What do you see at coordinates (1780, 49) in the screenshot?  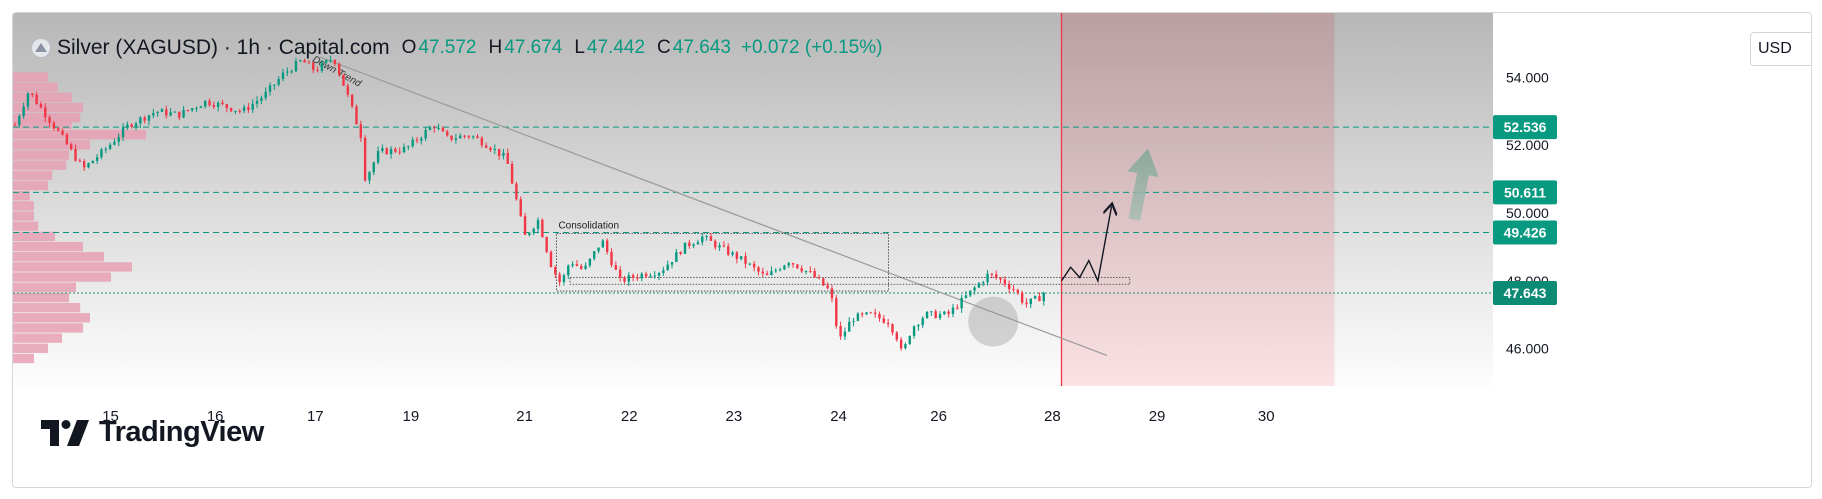 I see `currency-button: USD` at bounding box center [1780, 49].